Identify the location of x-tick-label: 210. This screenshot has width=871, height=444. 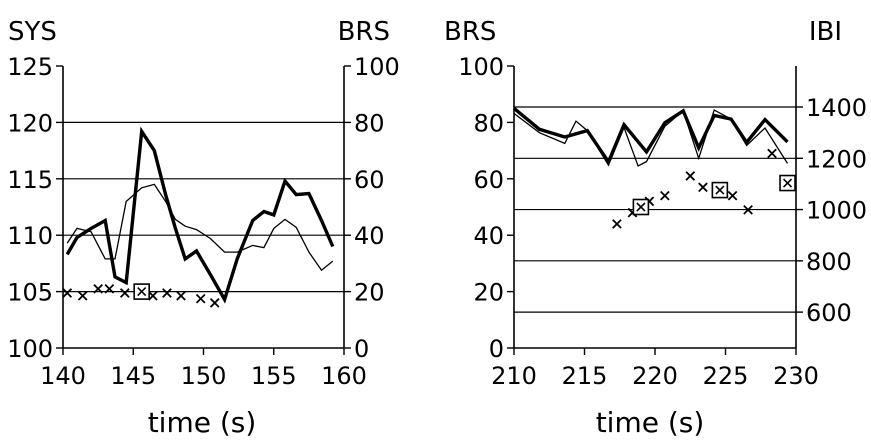
(514, 376).